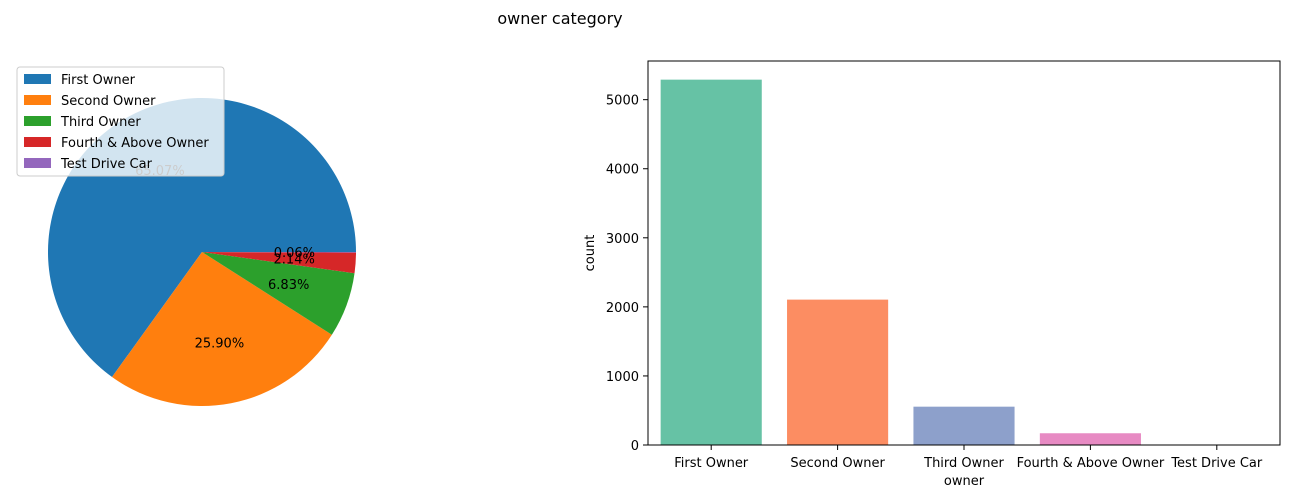 This screenshot has height=498, width=1290. What do you see at coordinates (279, 252) in the screenshot?
I see `pie-slice-test-drive-car` at bounding box center [279, 252].